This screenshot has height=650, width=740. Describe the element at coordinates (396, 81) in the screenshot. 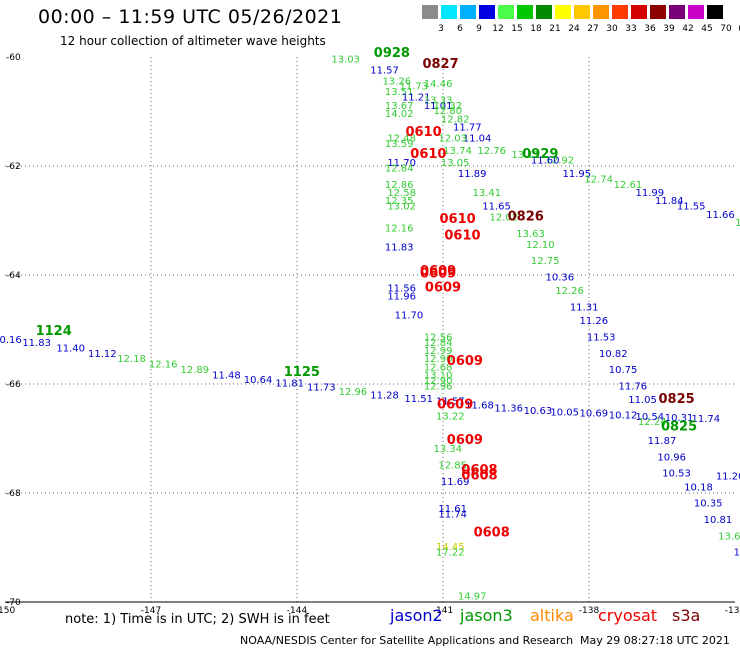

I see `wave-height-label: 13.26` at that location.